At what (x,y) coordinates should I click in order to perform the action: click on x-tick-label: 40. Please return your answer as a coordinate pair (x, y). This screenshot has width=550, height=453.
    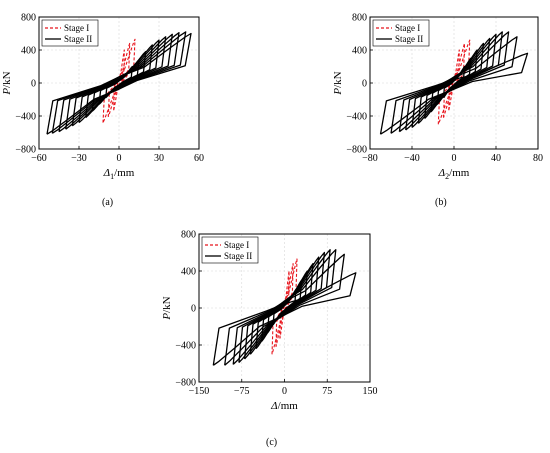
    Looking at the image, I should click on (496, 158).